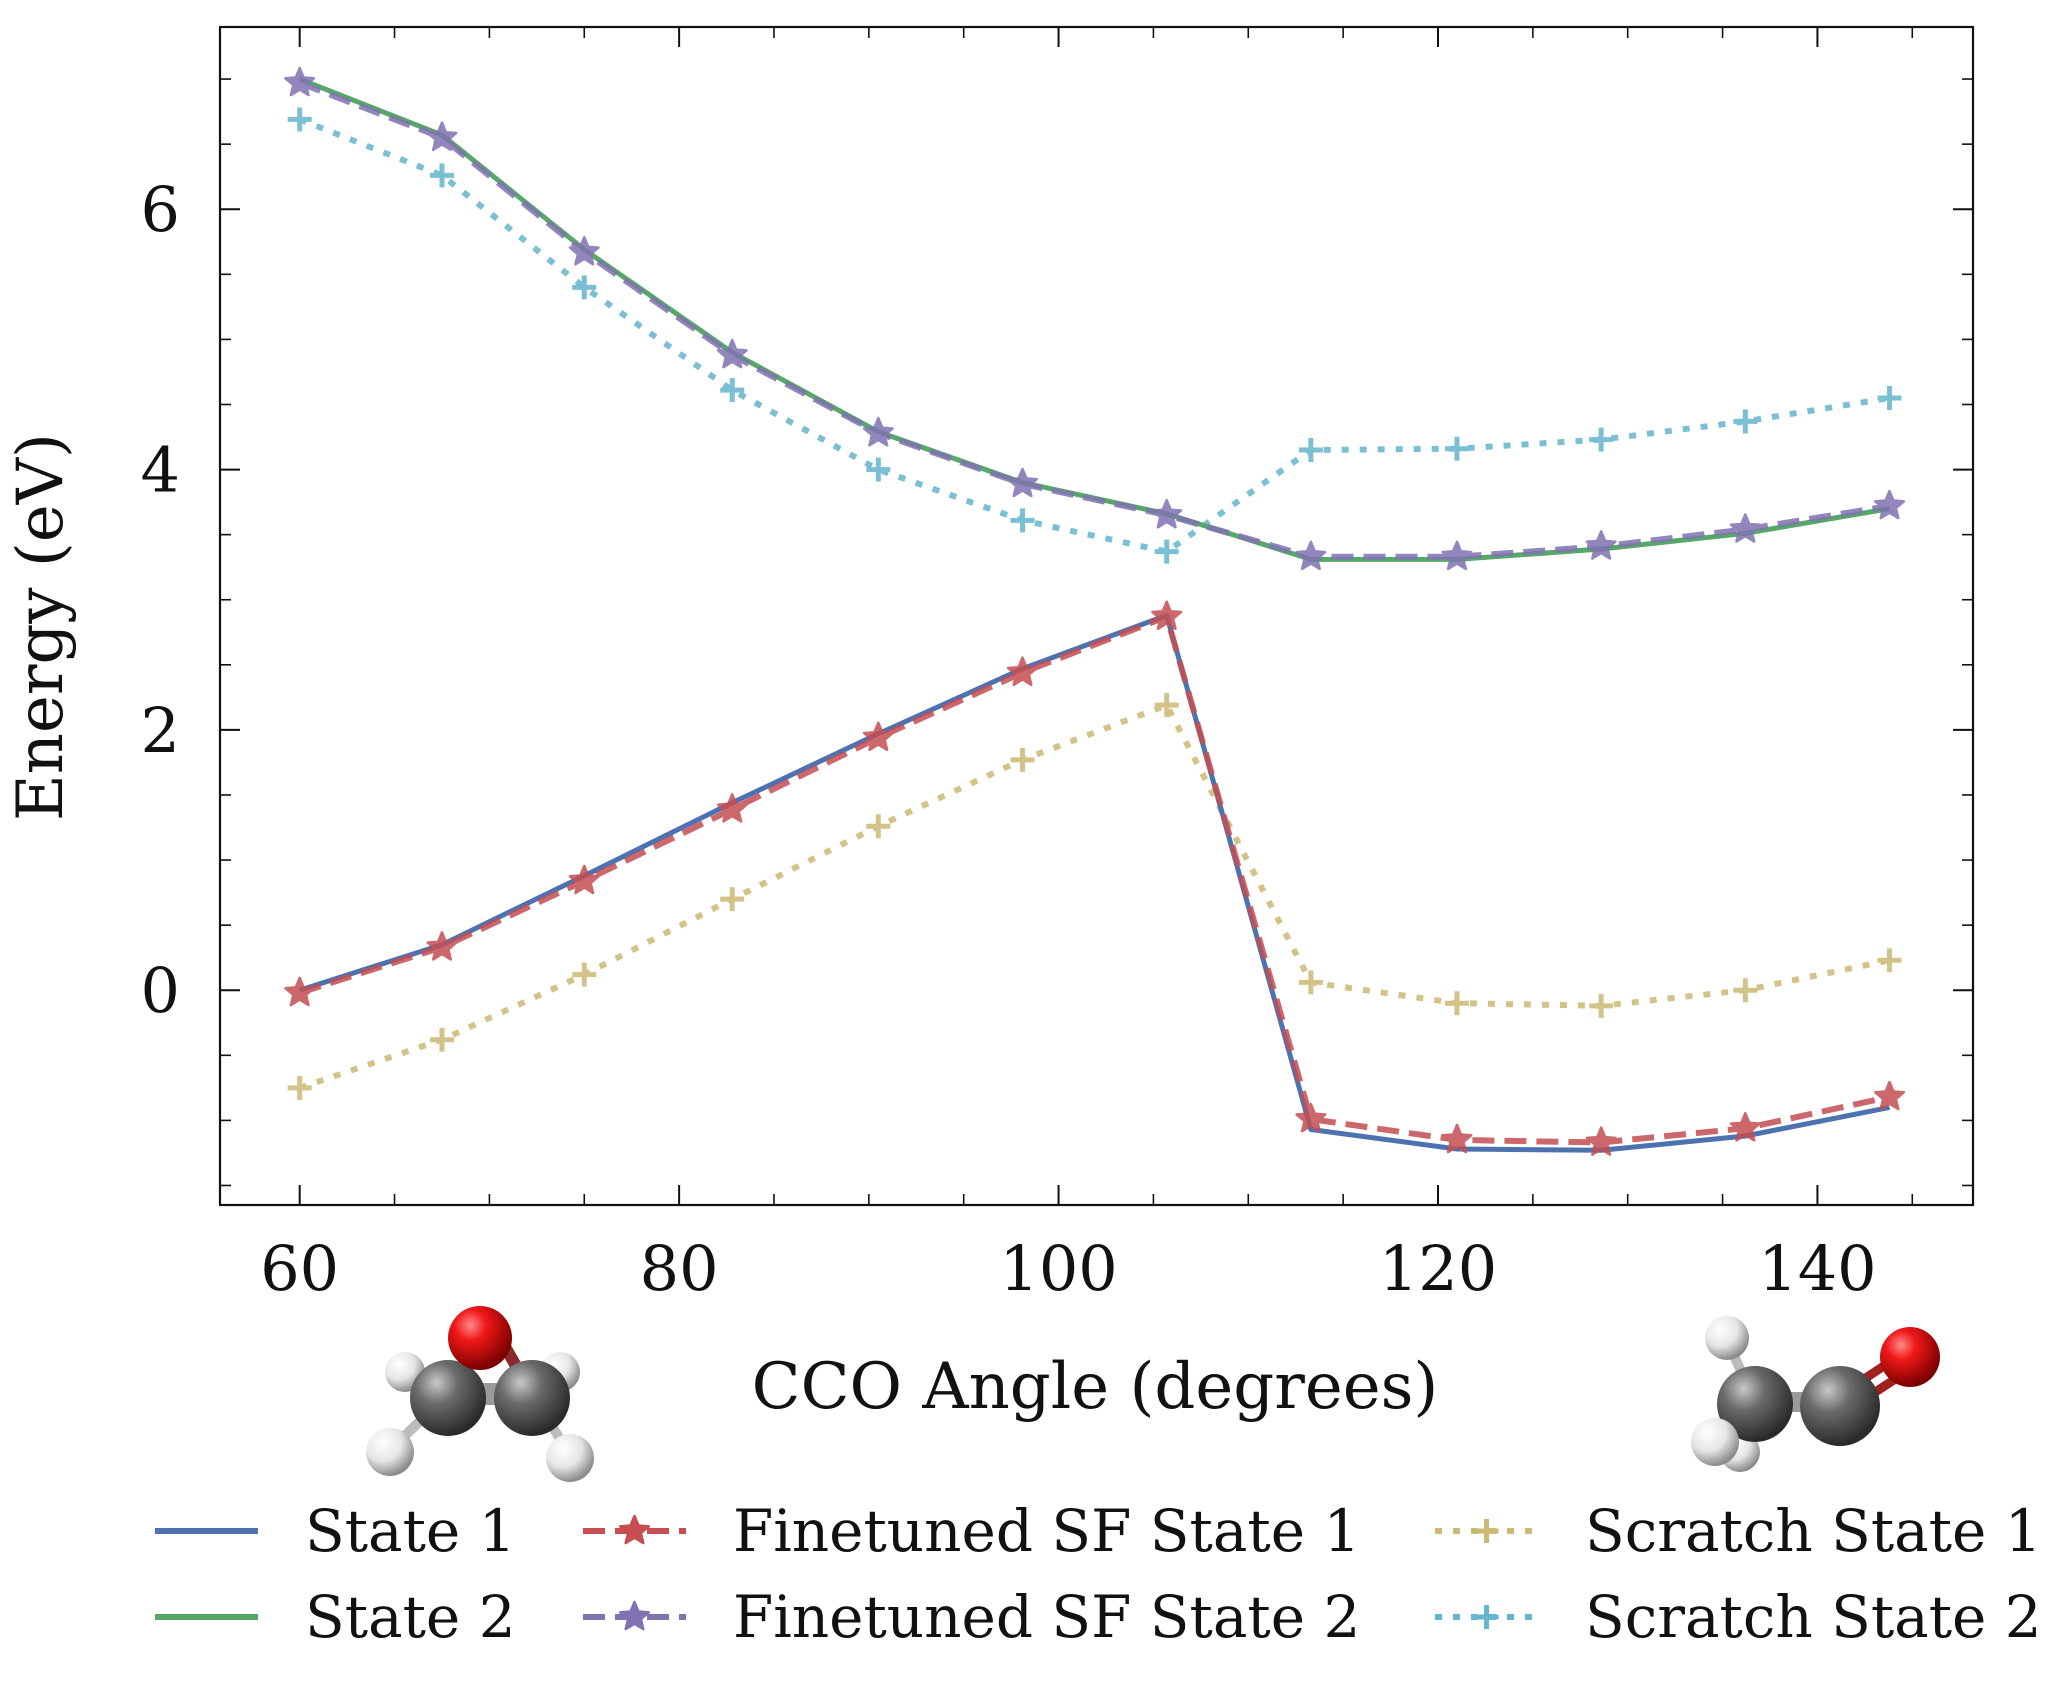 The width and height of the screenshot is (2067, 1687). I want to click on y-tick-label: 0, so click(160, 990).